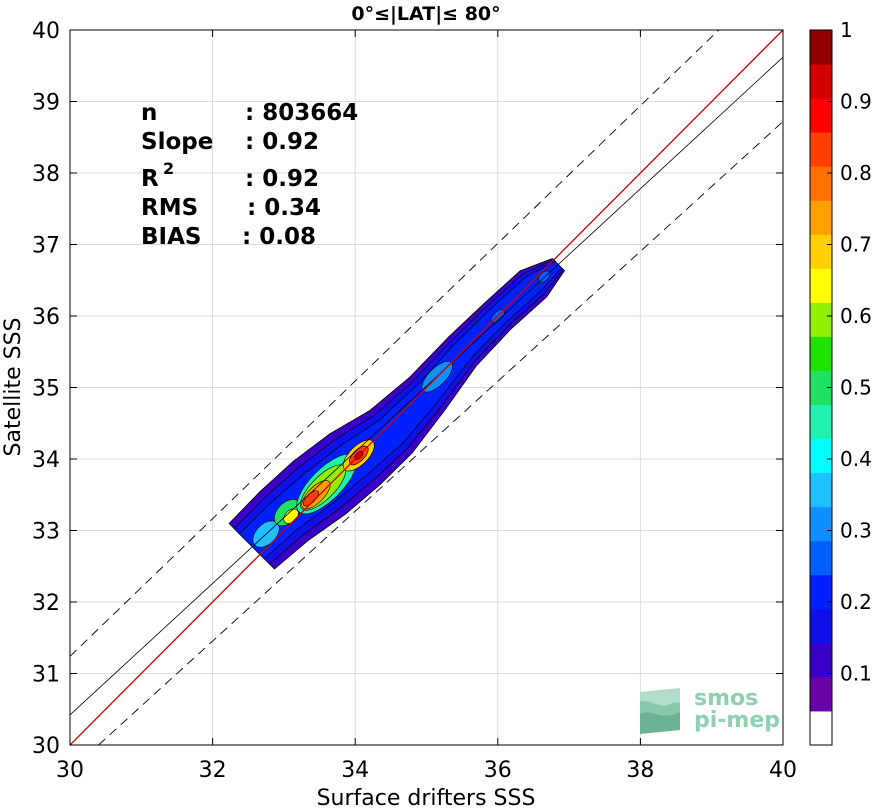 This screenshot has width=874, height=808. What do you see at coordinates (213, 770) in the screenshot?
I see `x-tick-label: 32` at bounding box center [213, 770].